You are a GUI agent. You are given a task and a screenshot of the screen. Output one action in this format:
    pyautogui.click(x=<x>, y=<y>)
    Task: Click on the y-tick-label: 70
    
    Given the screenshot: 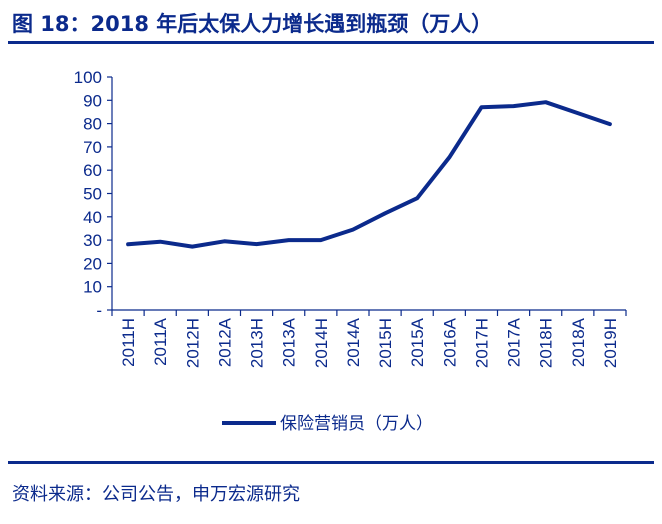 What is the action you would take?
    pyautogui.click(x=92, y=147)
    